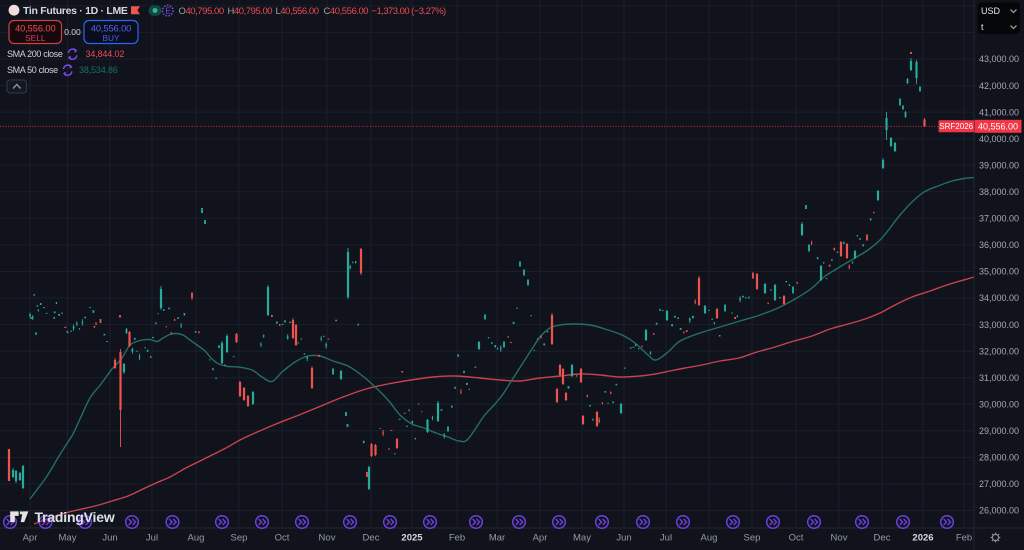 The height and width of the screenshot is (550, 1024). I want to click on svg-text: USD, so click(991, 11).